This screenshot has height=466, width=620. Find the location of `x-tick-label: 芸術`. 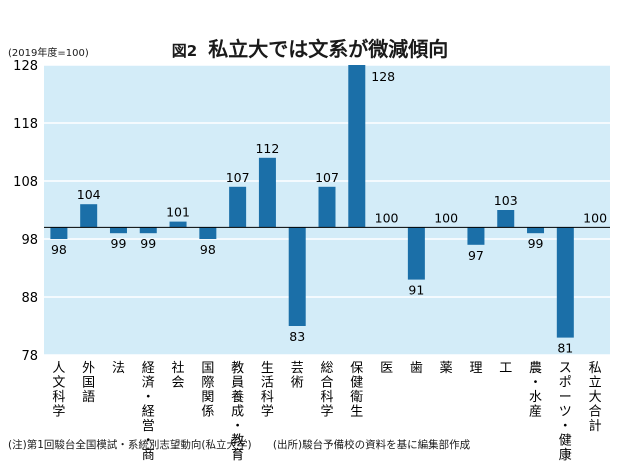

x-tick-label: 芸術 is located at coordinates (297, 375).